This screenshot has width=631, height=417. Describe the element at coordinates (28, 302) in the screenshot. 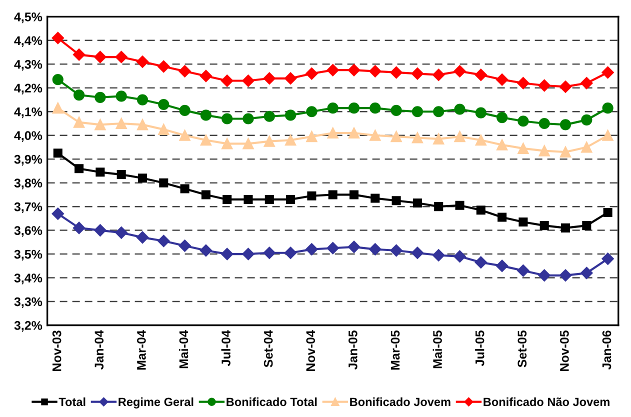

I see `y-tick-label: 3,3%` at that location.